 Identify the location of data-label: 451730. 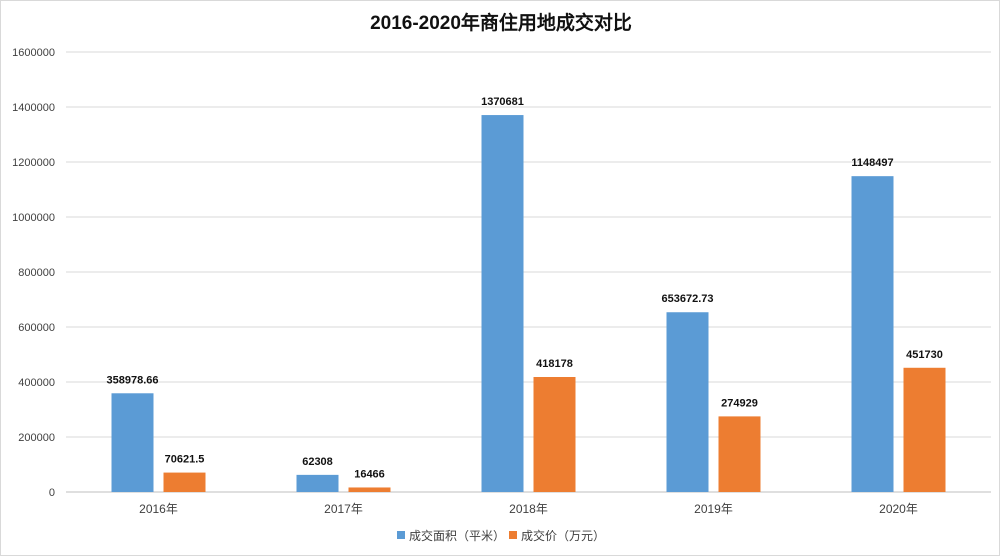
(924, 355).